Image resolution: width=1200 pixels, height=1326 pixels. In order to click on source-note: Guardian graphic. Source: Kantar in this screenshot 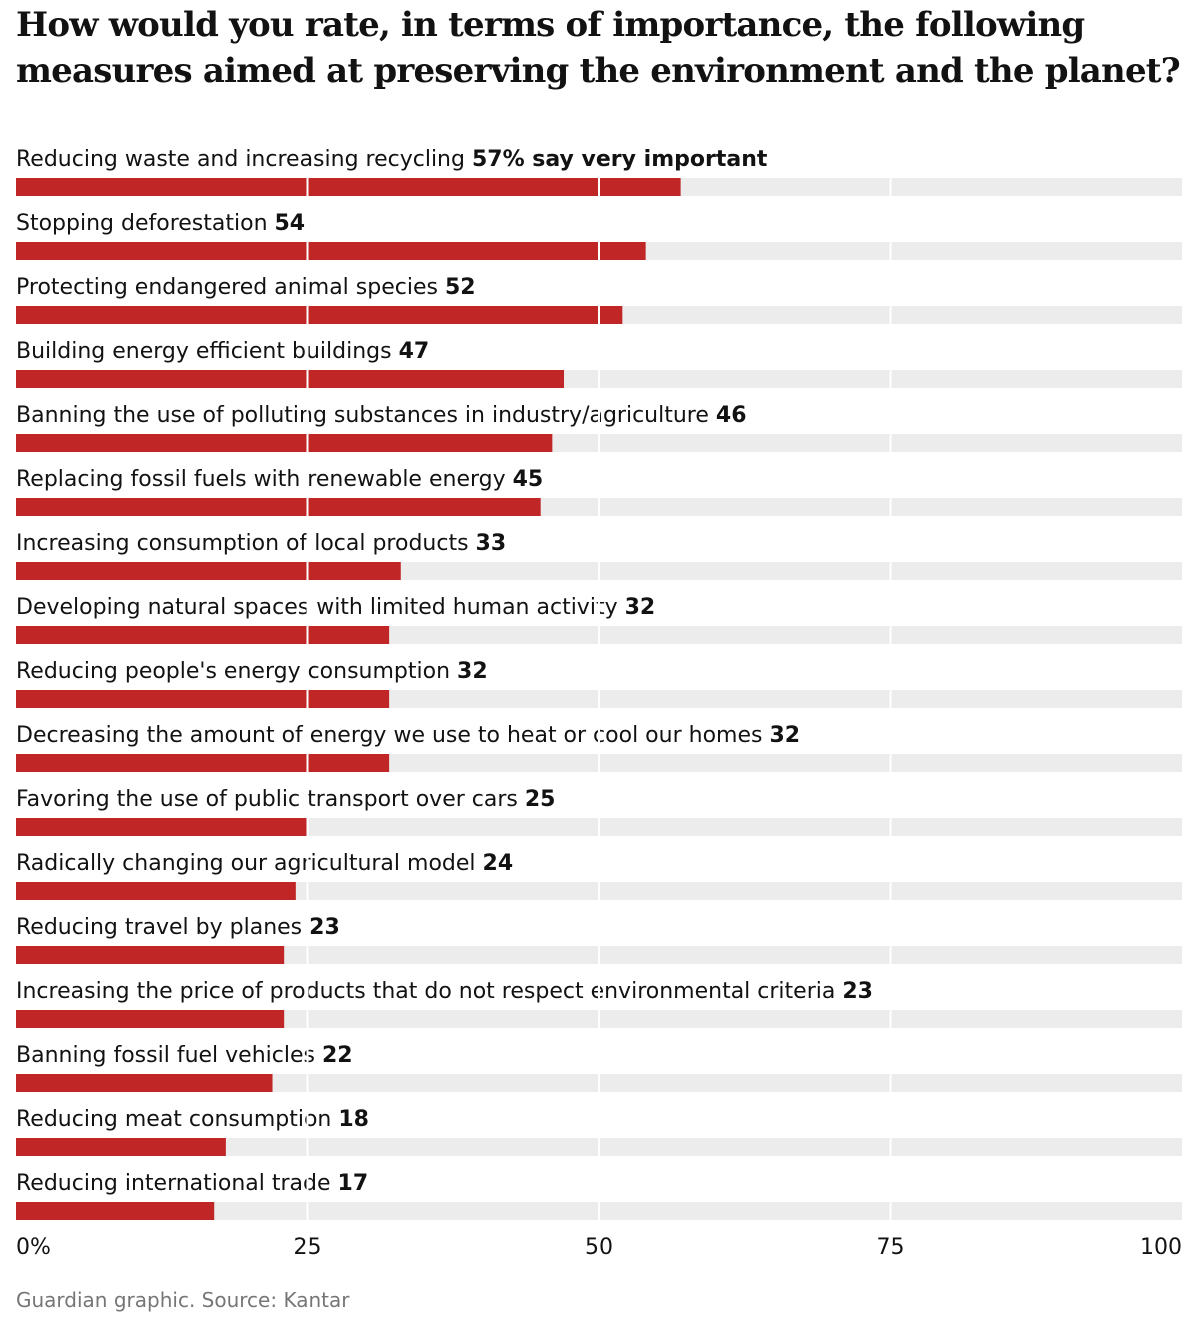, I will do `click(183, 1300)`.